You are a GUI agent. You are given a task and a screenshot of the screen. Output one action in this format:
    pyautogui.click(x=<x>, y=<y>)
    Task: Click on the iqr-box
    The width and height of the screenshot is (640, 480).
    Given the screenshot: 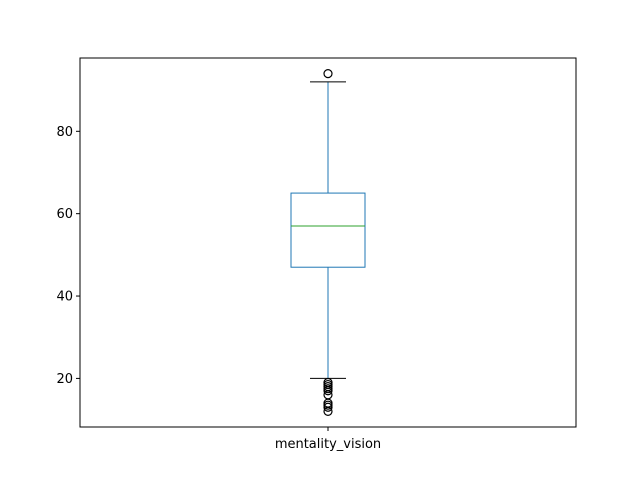 What is the action you would take?
    pyautogui.click(x=328, y=230)
    